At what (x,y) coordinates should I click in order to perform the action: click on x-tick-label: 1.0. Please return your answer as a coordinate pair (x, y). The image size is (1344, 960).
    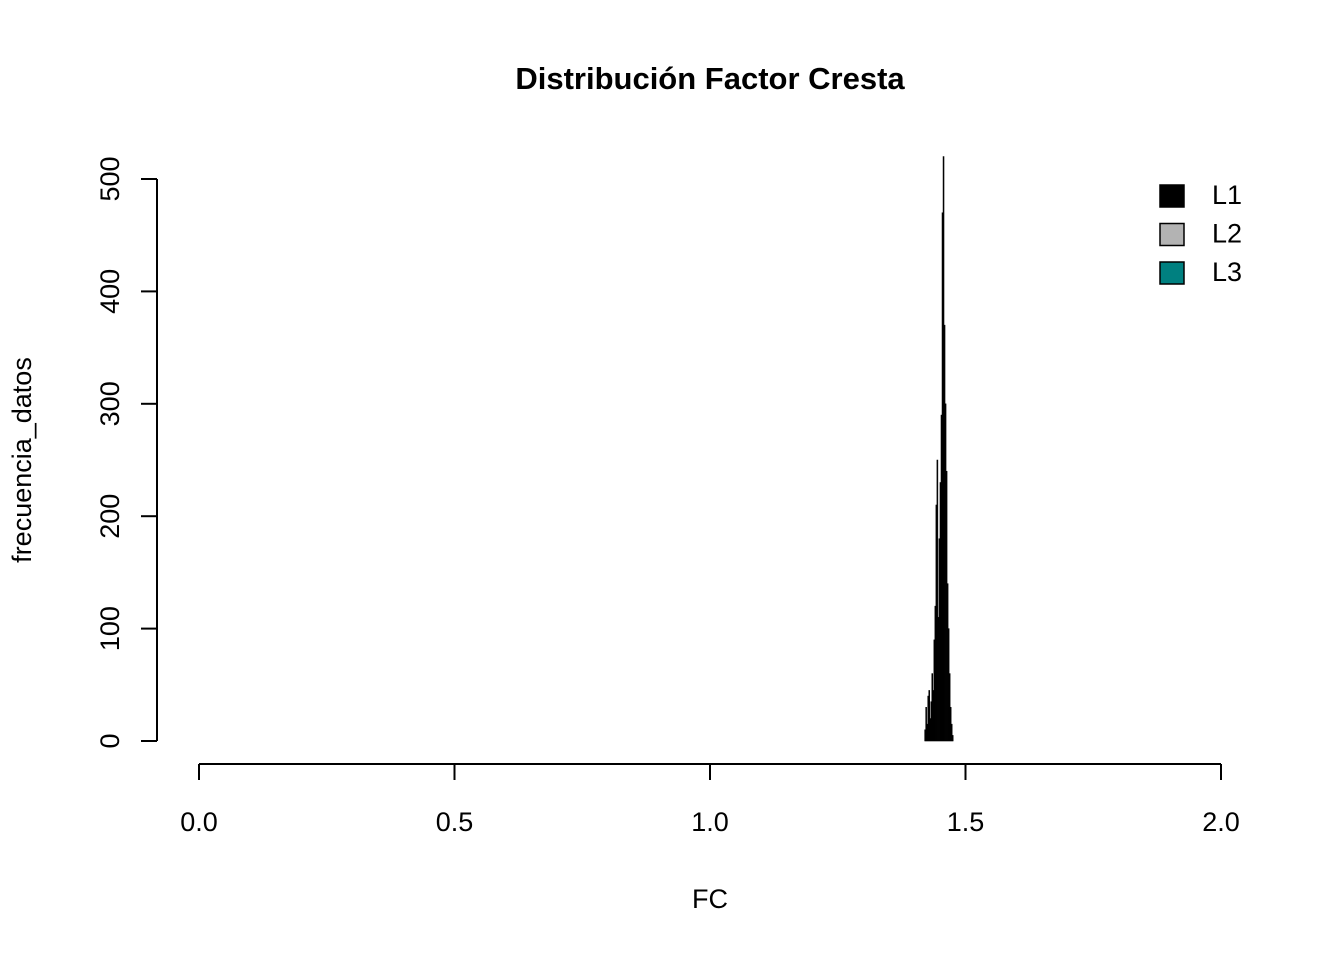
    Looking at the image, I should click on (710, 822).